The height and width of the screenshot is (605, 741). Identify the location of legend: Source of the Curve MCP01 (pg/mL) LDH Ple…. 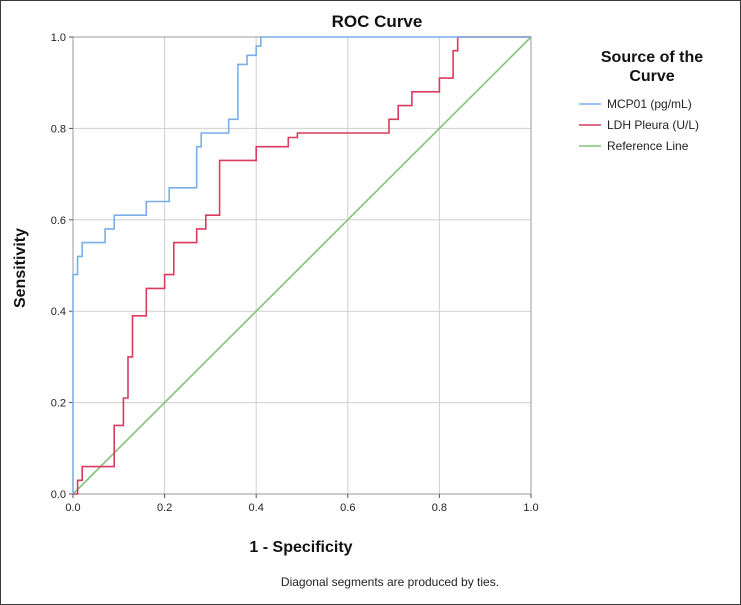
(641, 101).